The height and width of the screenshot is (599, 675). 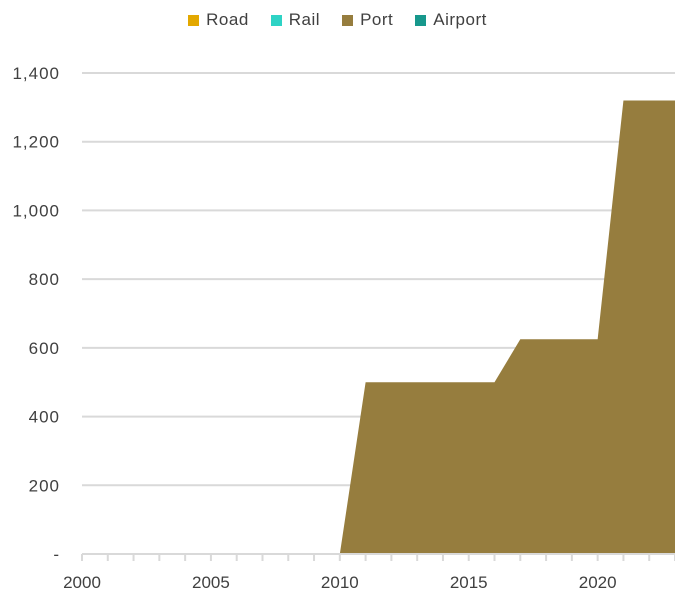 I want to click on legend-label-port: Port, so click(x=377, y=19).